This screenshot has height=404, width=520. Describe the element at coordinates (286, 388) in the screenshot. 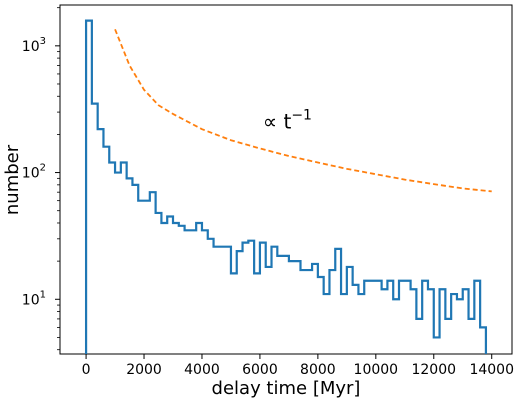

I see `x-axis-title: delay time [Myr]` at that location.